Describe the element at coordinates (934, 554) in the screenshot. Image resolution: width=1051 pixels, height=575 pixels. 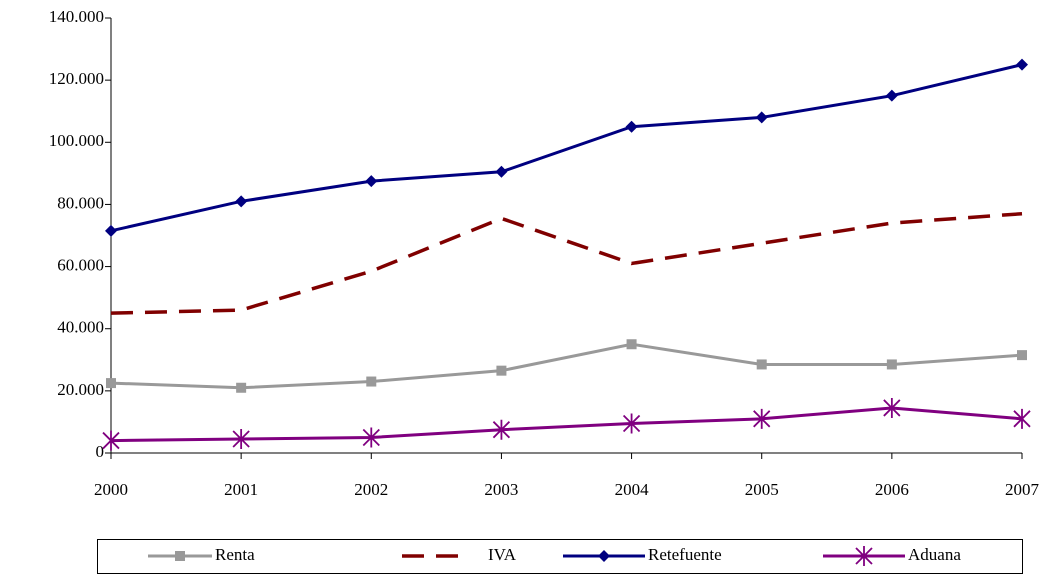
I see `legend-label: Aduana` at that location.